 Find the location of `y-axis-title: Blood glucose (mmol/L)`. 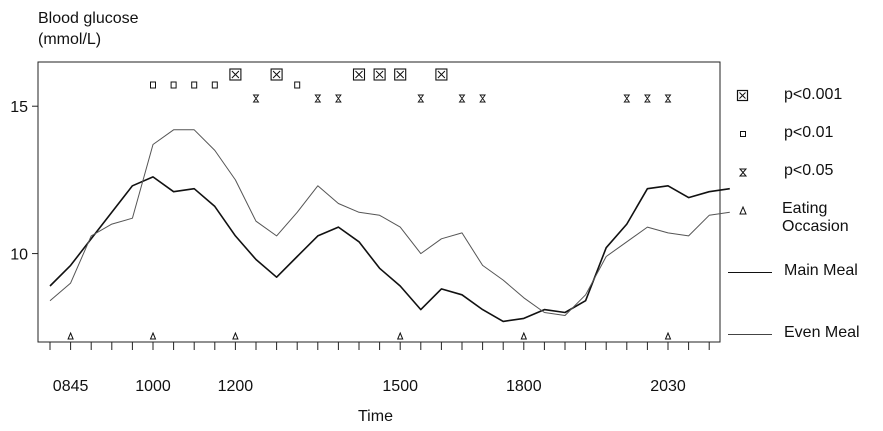

y-axis-title: Blood glucose (mmol/L) is located at coordinates (88, 29).